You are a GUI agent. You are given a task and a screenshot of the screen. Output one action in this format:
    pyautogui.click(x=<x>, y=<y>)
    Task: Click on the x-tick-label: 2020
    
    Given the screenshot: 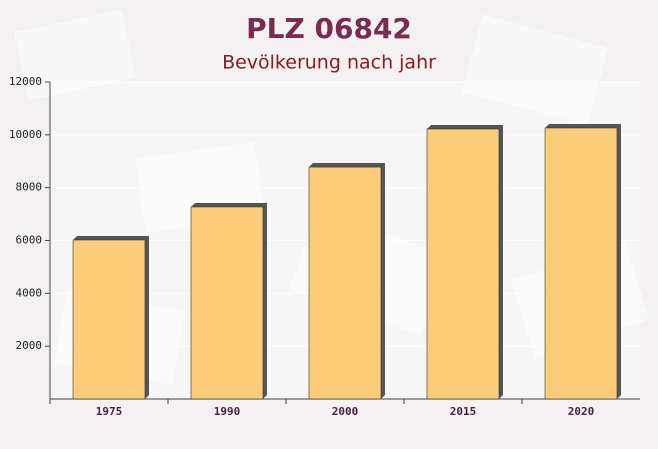 What is the action you would take?
    pyautogui.click(x=581, y=411)
    